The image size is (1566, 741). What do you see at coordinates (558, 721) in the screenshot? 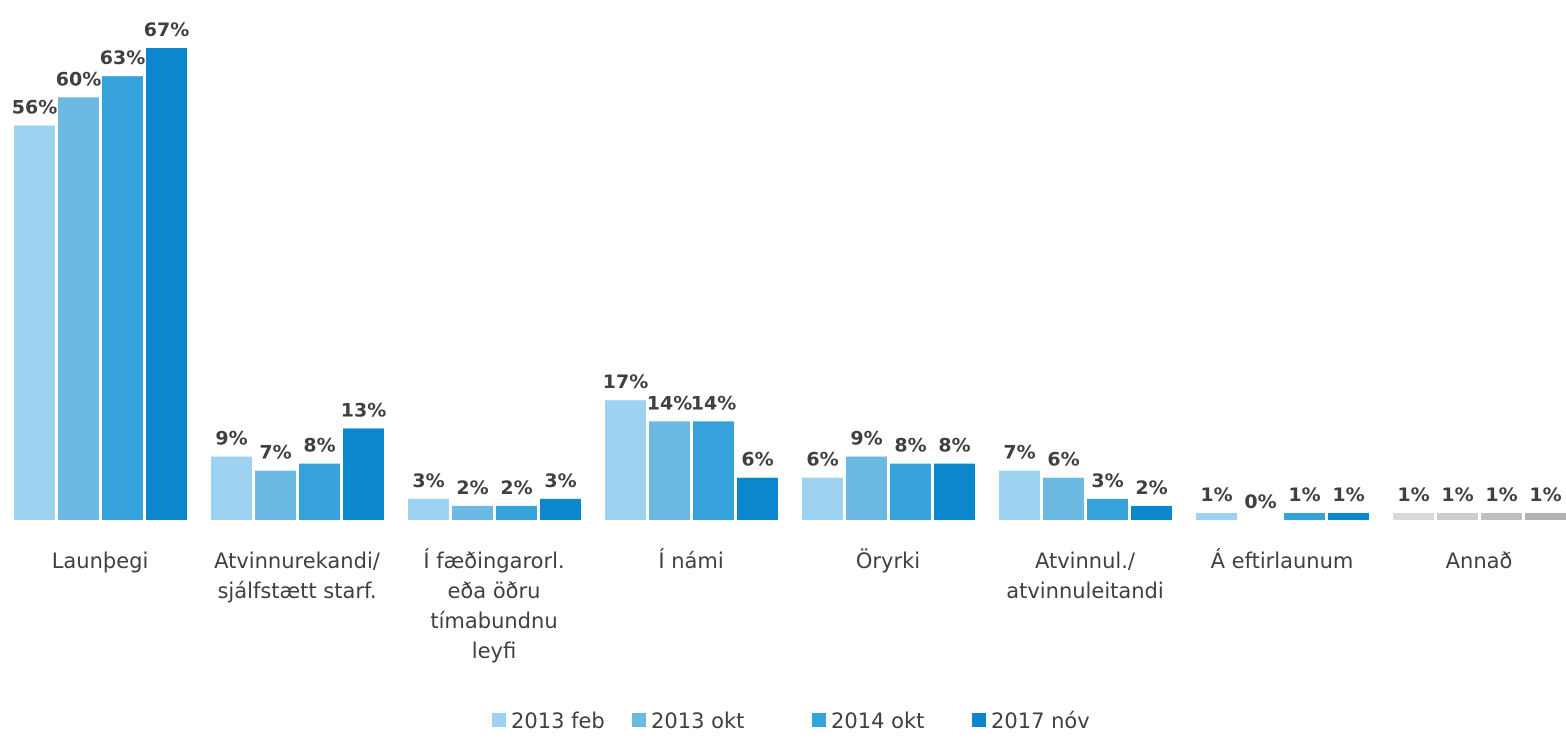
I see `legend-label: 2013 feb` at bounding box center [558, 721].